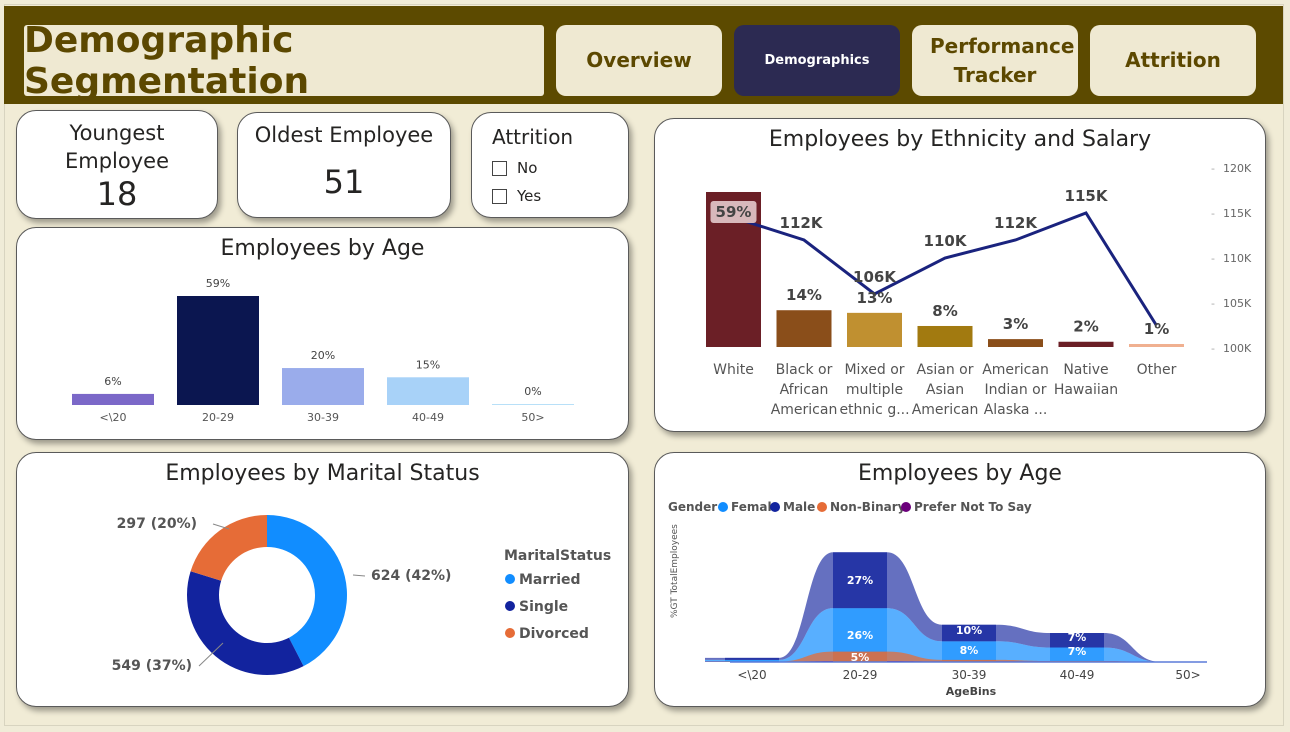 The image size is (1290, 732). What do you see at coordinates (514, 168) in the screenshot?
I see `attrition-option-no: No` at bounding box center [514, 168].